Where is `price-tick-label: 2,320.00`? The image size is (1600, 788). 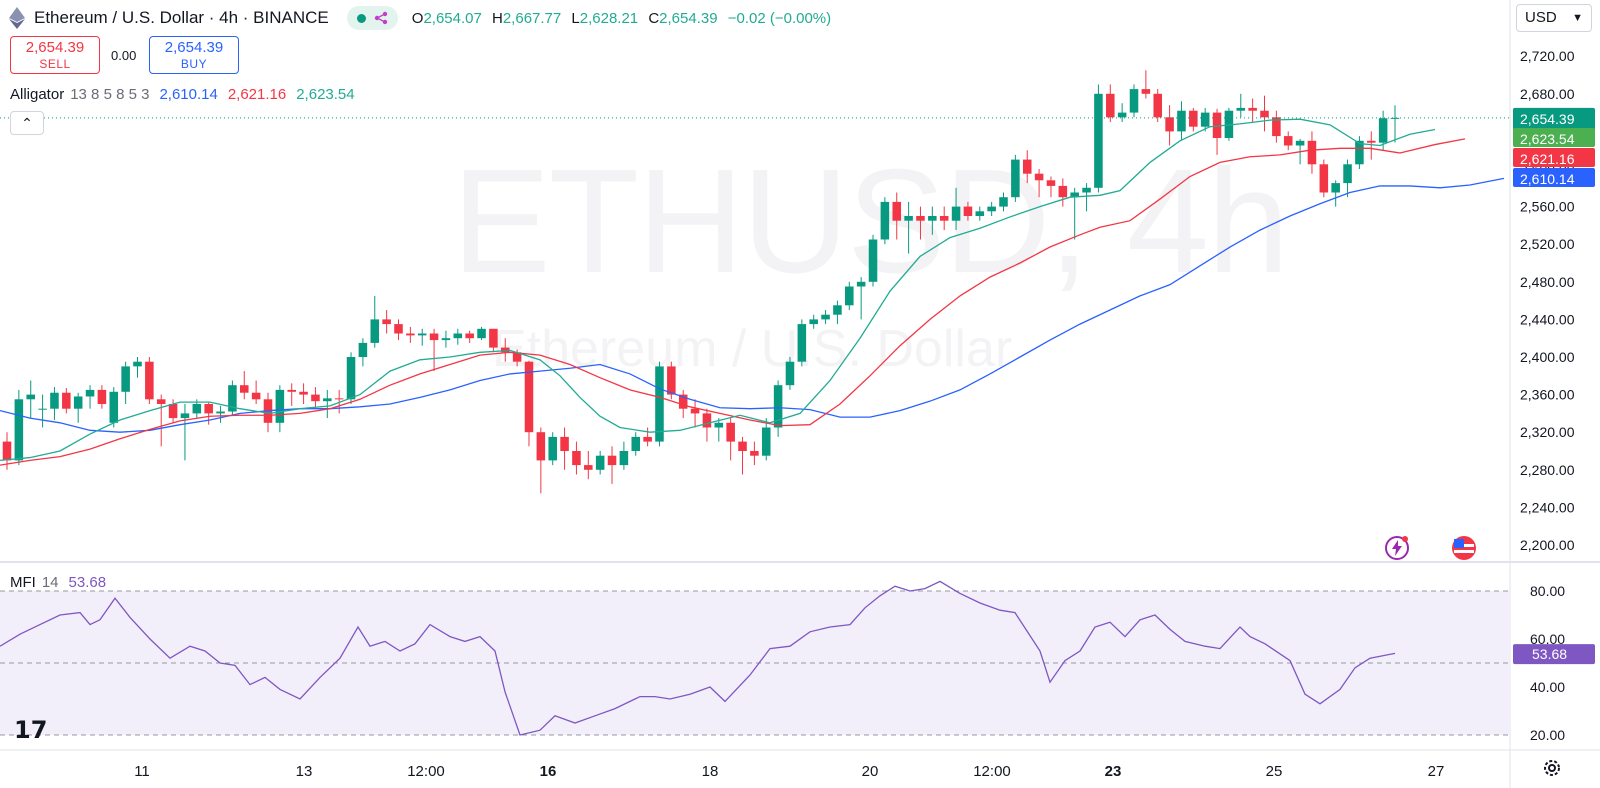 price-tick-label: 2,320.00 is located at coordinates (1547, 432).